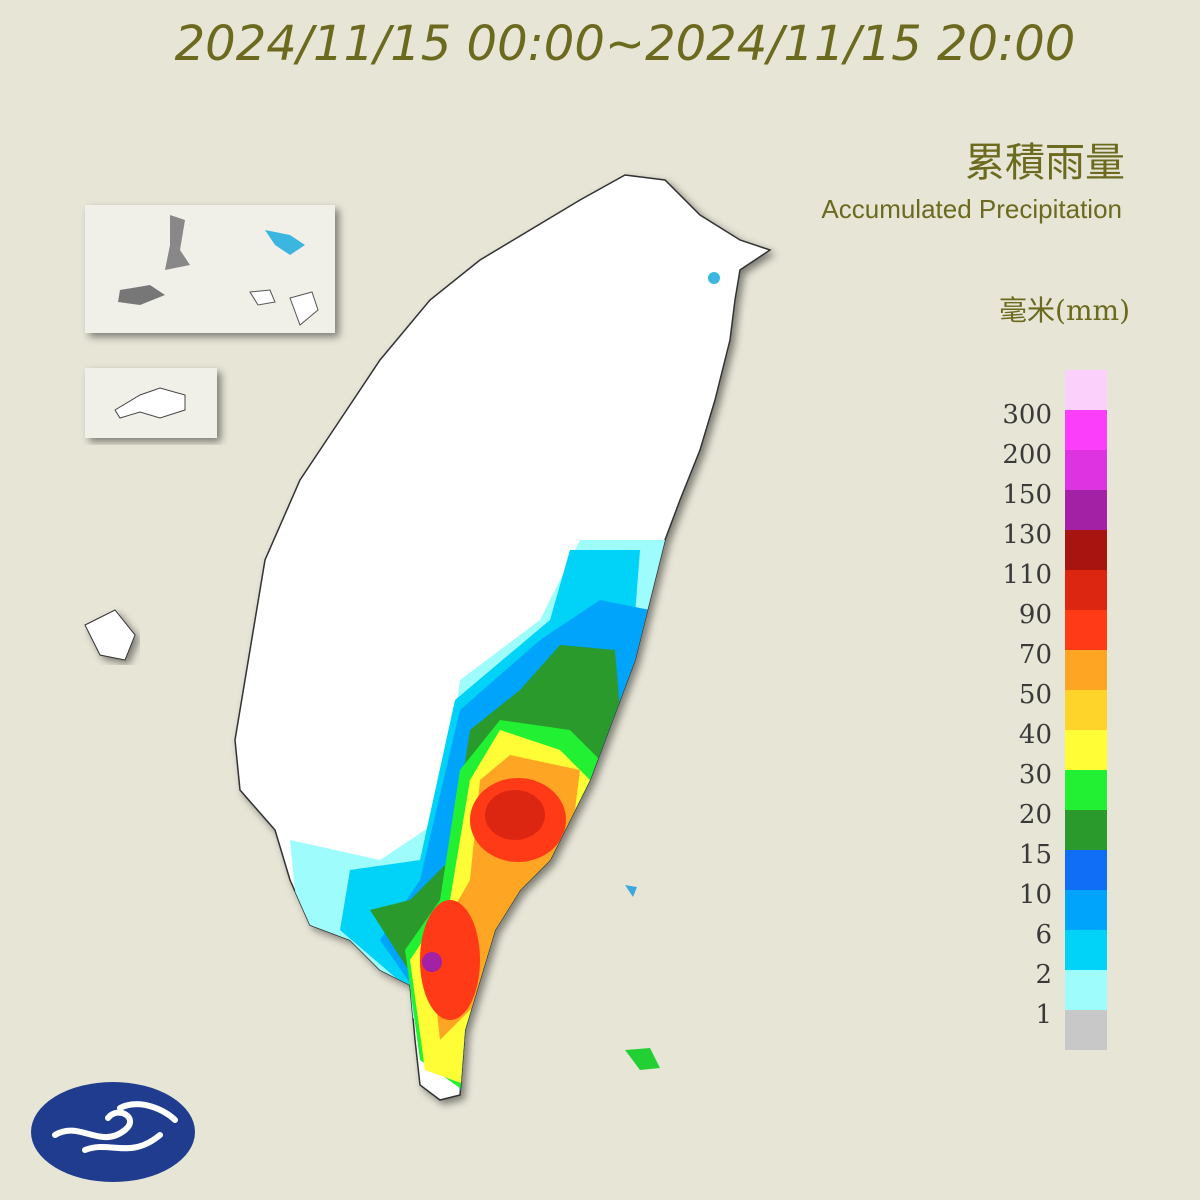 The height and width of the screenshot is (1200, 1200). Describe the element at coordinates (1027, 415) in the screenshot. I see `legend-label: 300` at that location.